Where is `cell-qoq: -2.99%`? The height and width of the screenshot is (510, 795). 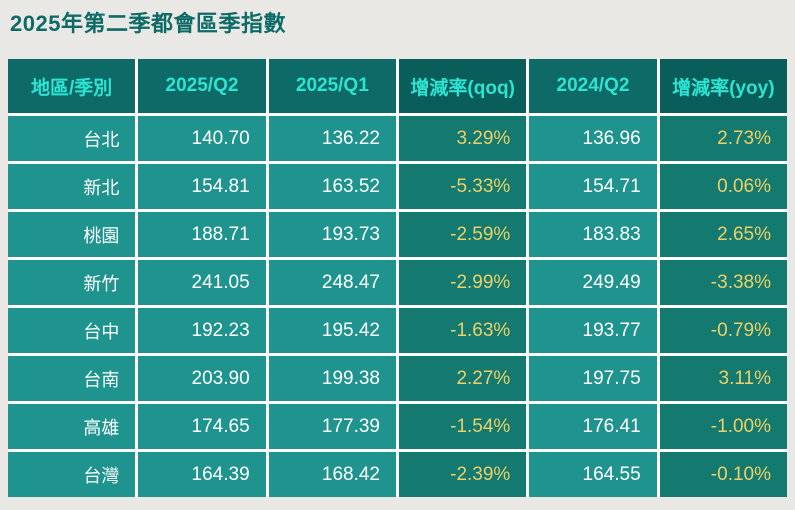 cell-qoq: -2.99% is located at coordinates (463, 282).